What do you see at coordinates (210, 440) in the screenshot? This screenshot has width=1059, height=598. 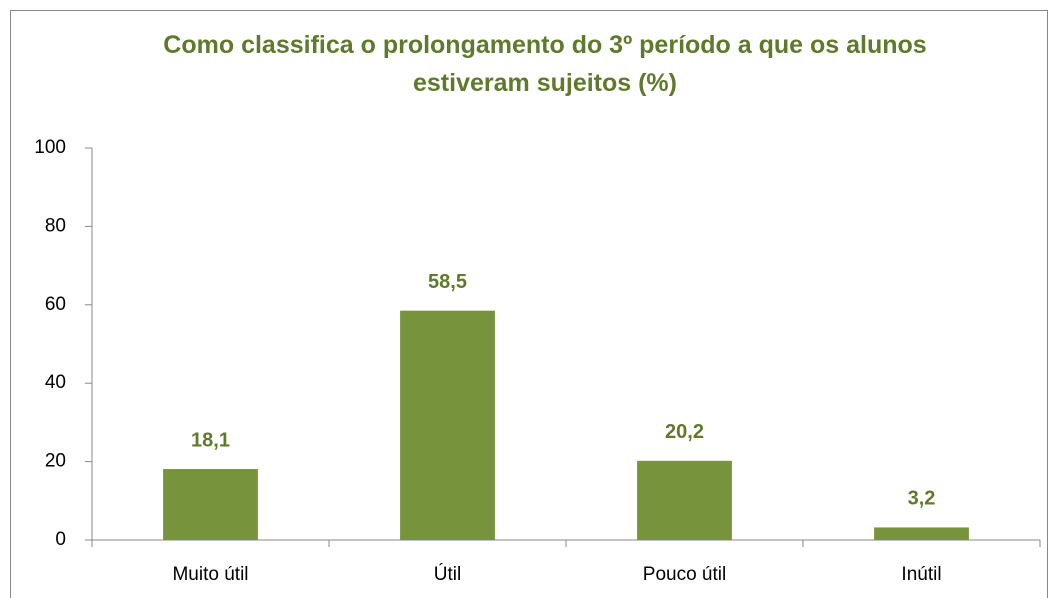 I see `value-label: 18,1` at bounding box center [210, 440].